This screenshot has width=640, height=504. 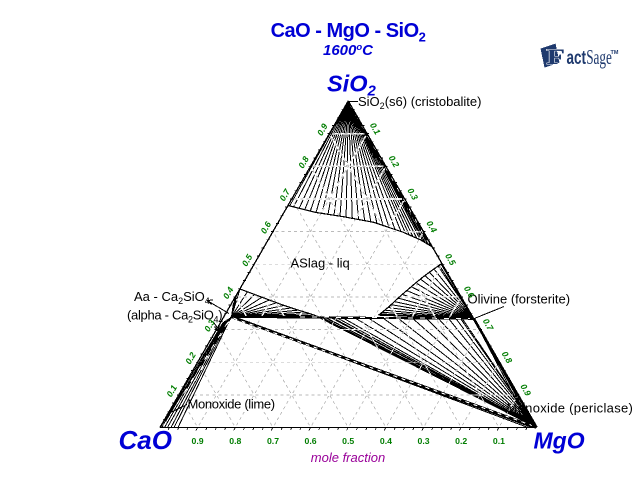 I want to click on svg-text: Sage, so click(x=599, y=57).